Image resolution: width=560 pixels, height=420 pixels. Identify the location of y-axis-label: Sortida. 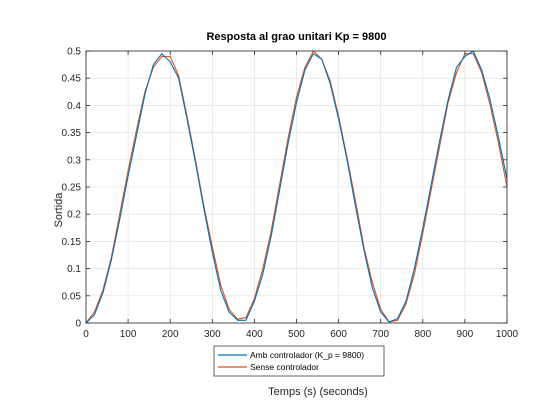
(59, 210).